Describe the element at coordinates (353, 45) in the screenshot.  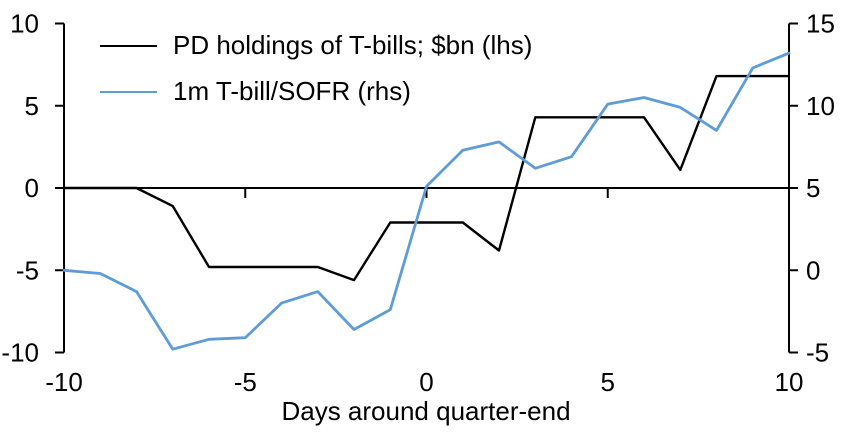
I see `legend-label-pd-holdings: PD holdings of T-bills; $bn (lhs)` at that location.